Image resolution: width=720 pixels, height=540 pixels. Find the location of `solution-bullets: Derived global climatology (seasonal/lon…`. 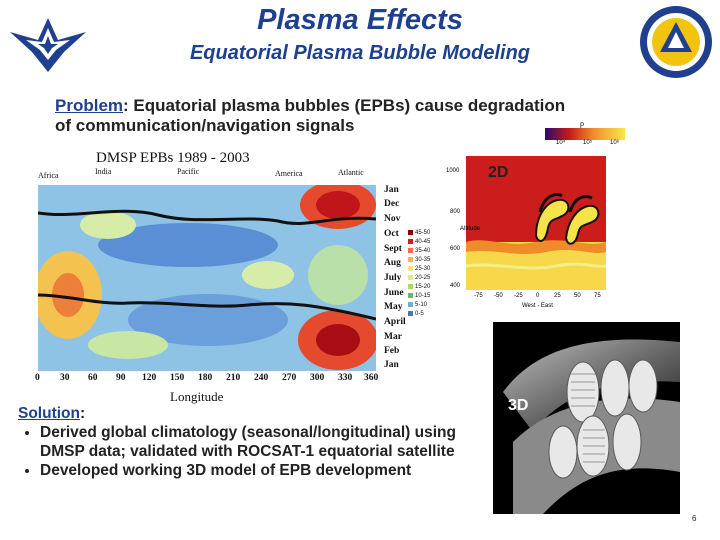

solution-bullets: Derived global climatology (seasonal/lon… is located at coordinates (253, 451).